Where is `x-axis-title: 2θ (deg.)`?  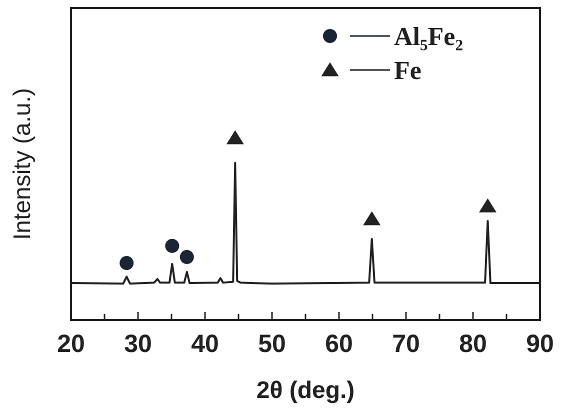
x-axis-title: 2θ (deg.) is located at coordinates (305, 390).